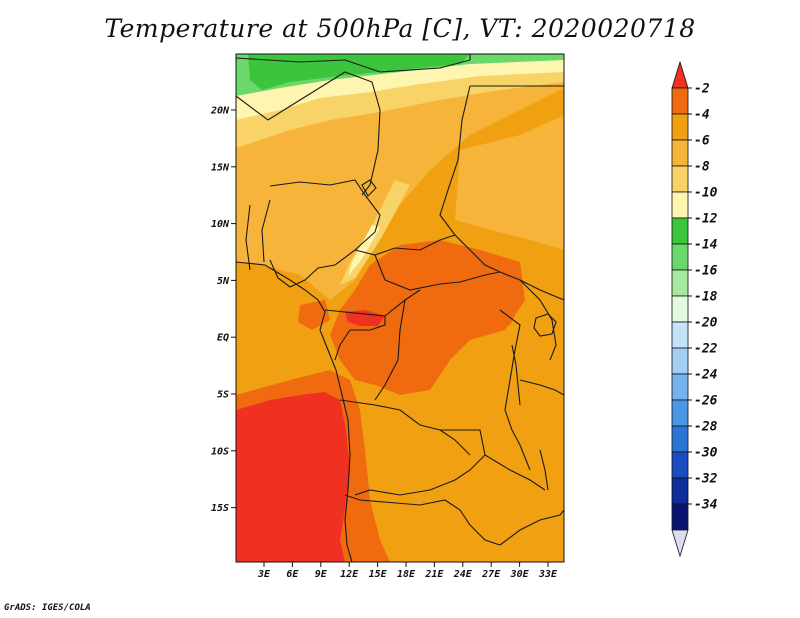 The image size is (800, 618). Describe the element at coordinates (545, 325) in the screenshot. I see `lake-victoria` at that location.